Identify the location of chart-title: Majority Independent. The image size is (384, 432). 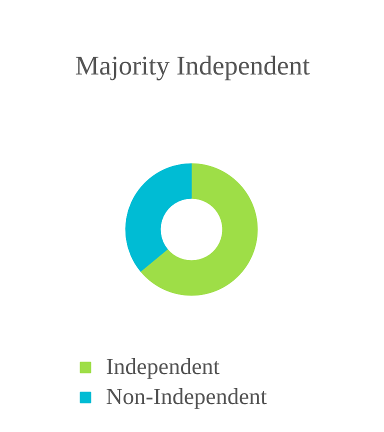
(192, 65).